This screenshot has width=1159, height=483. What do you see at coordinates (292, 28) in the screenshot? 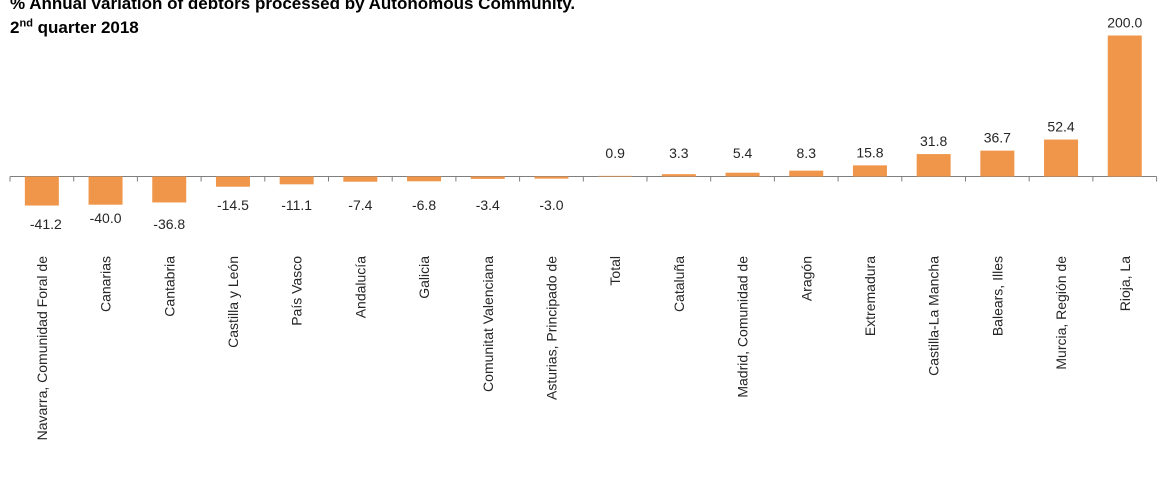
I see `title-line-2: 2nd quarter 2018` at bounding box center [292, 28].